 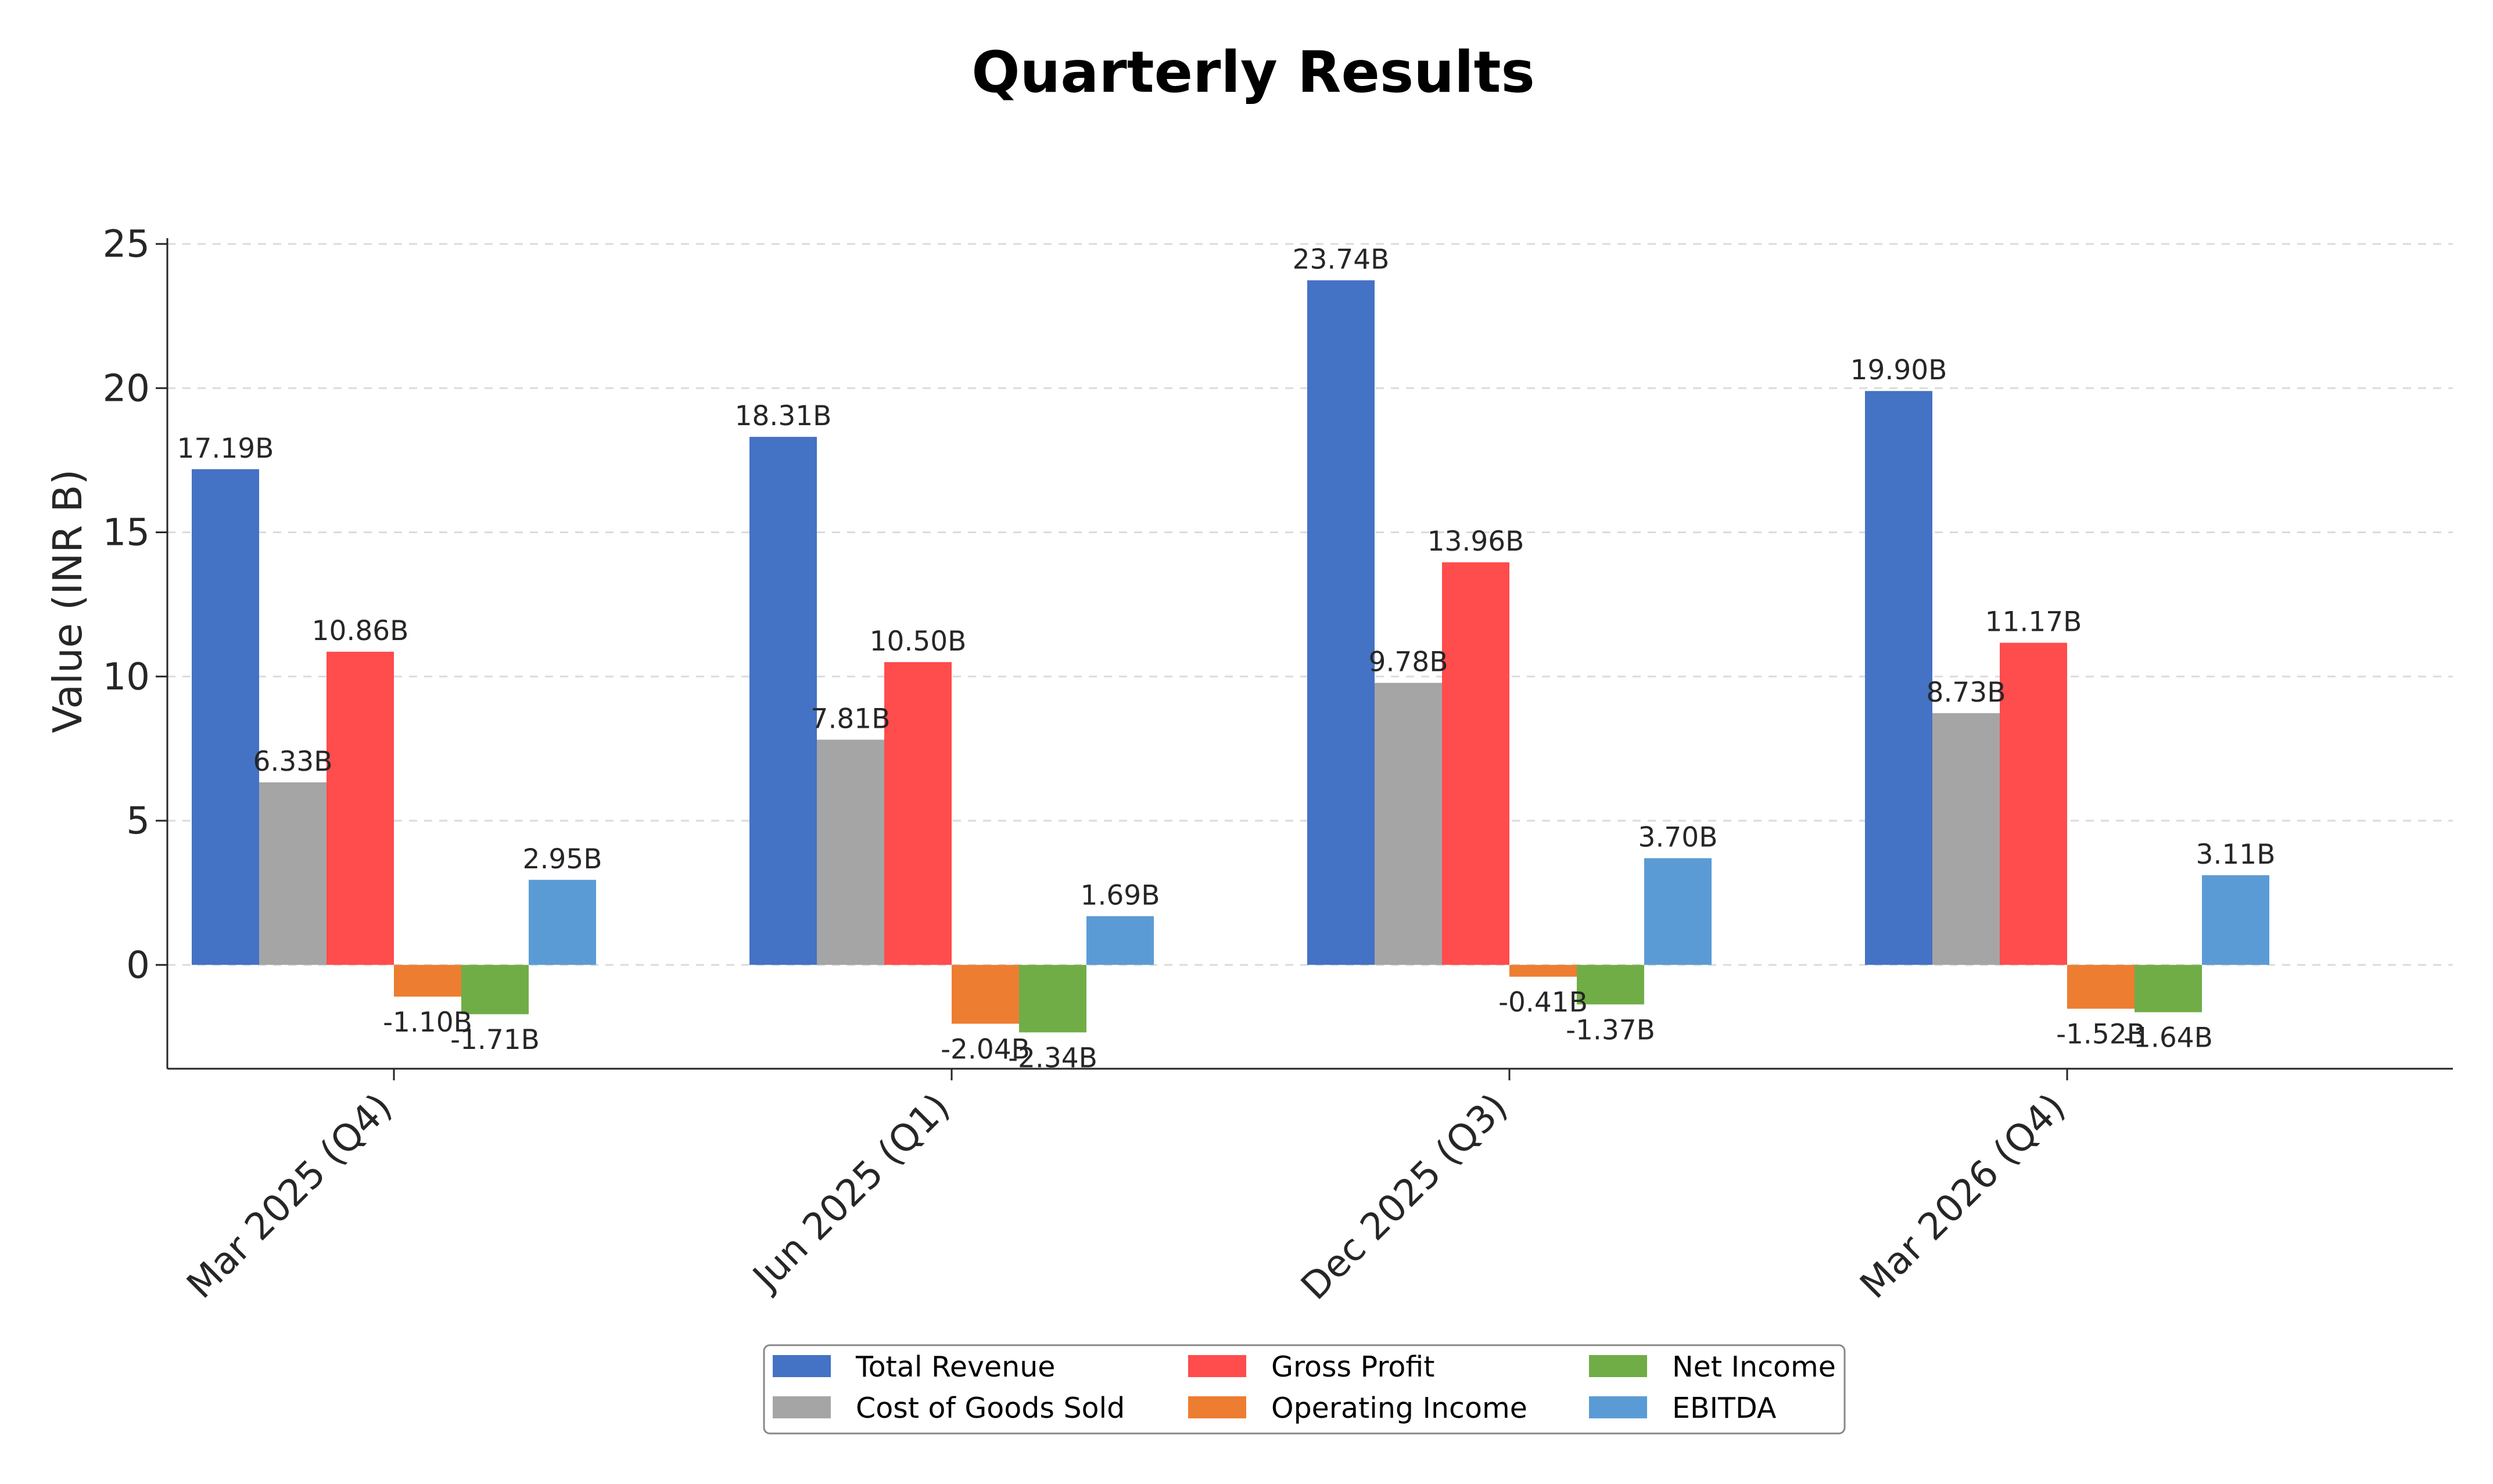 I want to click on data-label: 17.19B, so click(x=225, y=449).